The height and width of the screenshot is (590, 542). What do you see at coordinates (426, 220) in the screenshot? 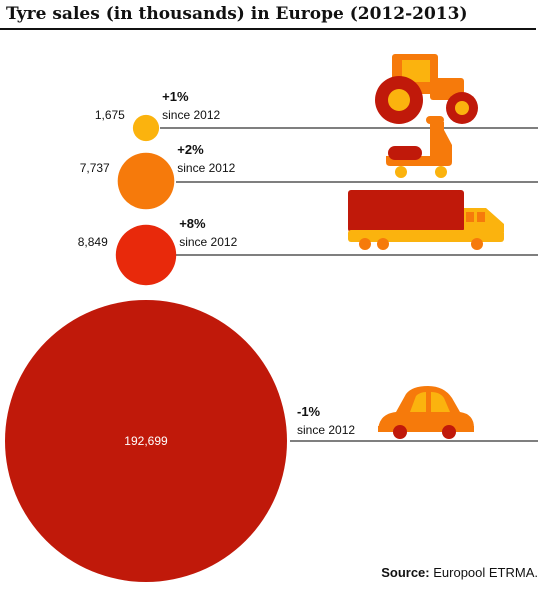
I see `truck-icon` at bounding box center [426, 220].